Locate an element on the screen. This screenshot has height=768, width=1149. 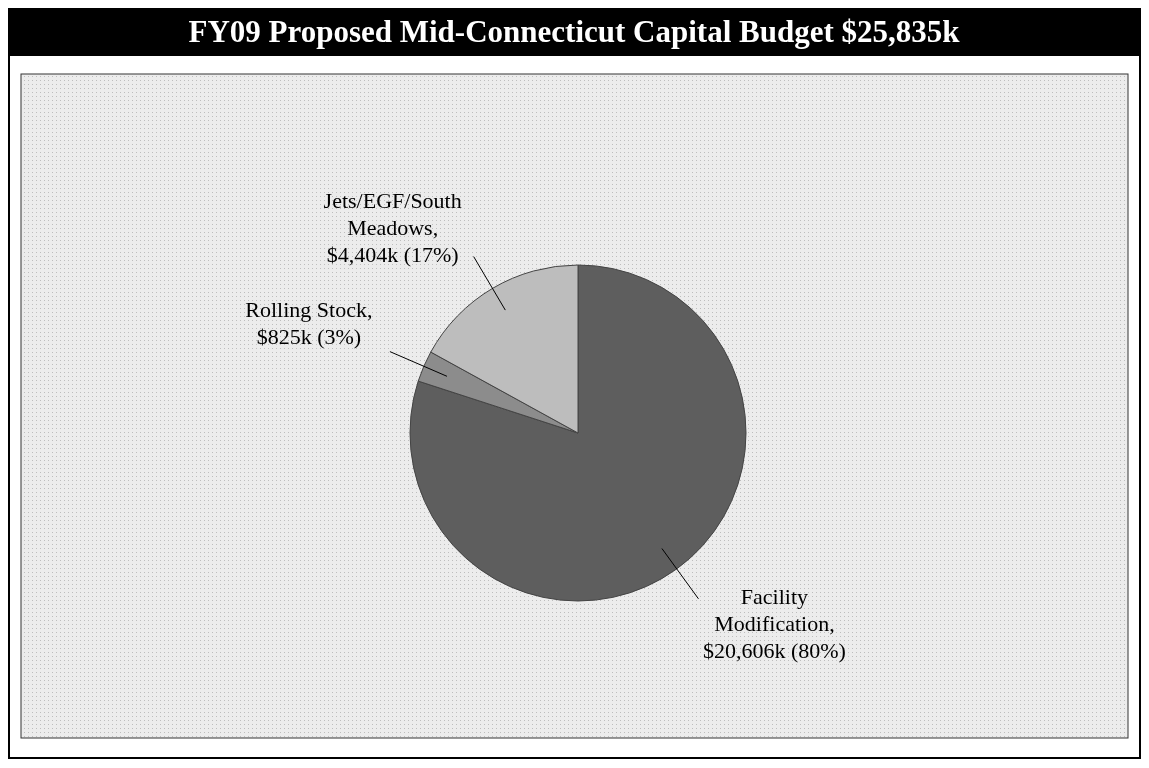
slice-label: Jets/EGF/South Meadows, $4,404k (17%) is located at coordinates (392, 227).